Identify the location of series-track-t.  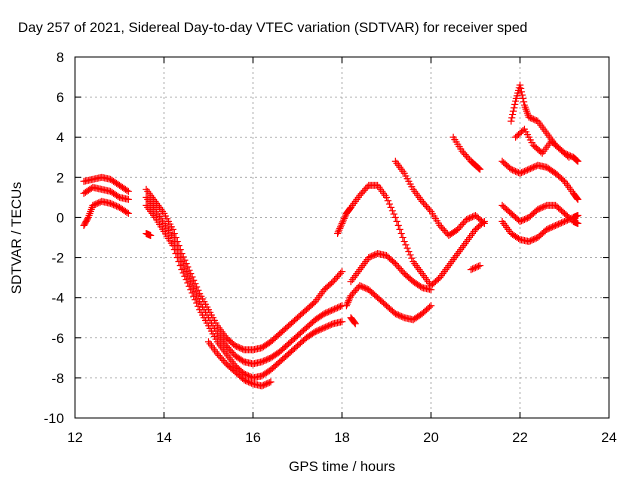
(542, 143).